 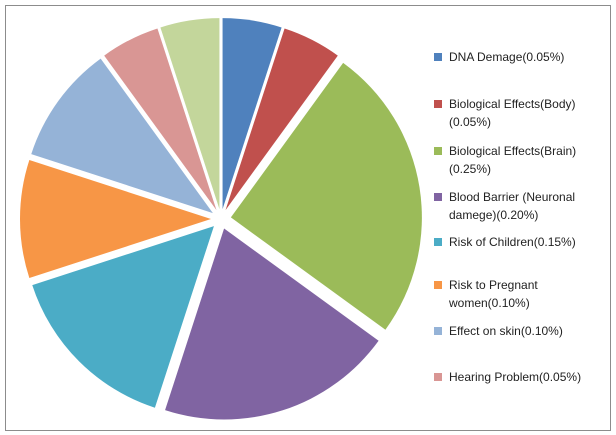 I want to click on legend-label: Effect on skin(0.10%), so click(x=506, y=331).